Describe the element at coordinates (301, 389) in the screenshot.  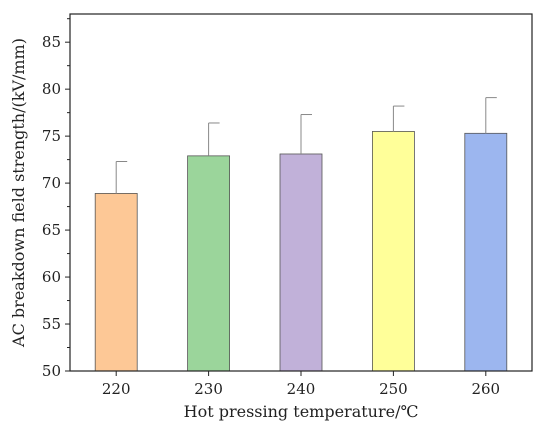
I see `x-tick-label-240: 240` at that location.